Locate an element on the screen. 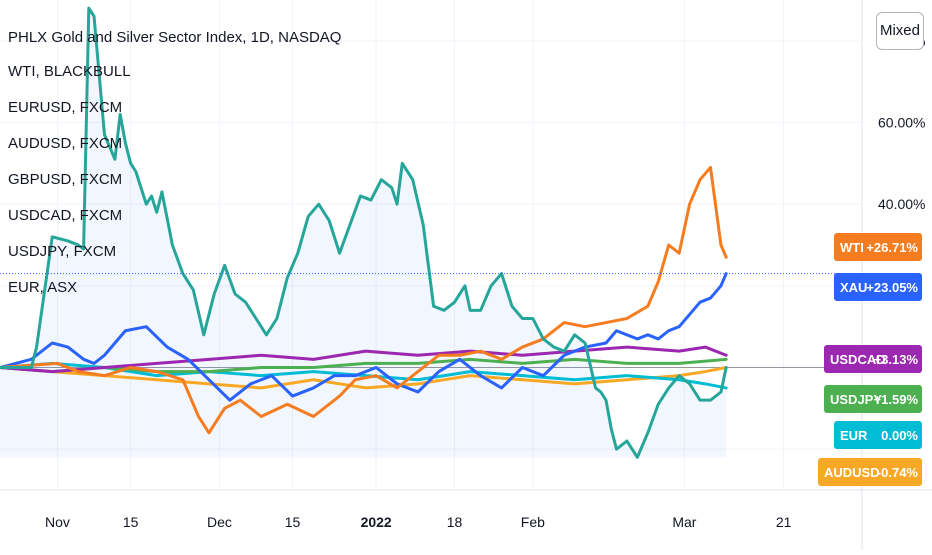 The width and height of the screenshot is (932, 555). value-tag-change: 0.00% is located at coordinates (899, 435).